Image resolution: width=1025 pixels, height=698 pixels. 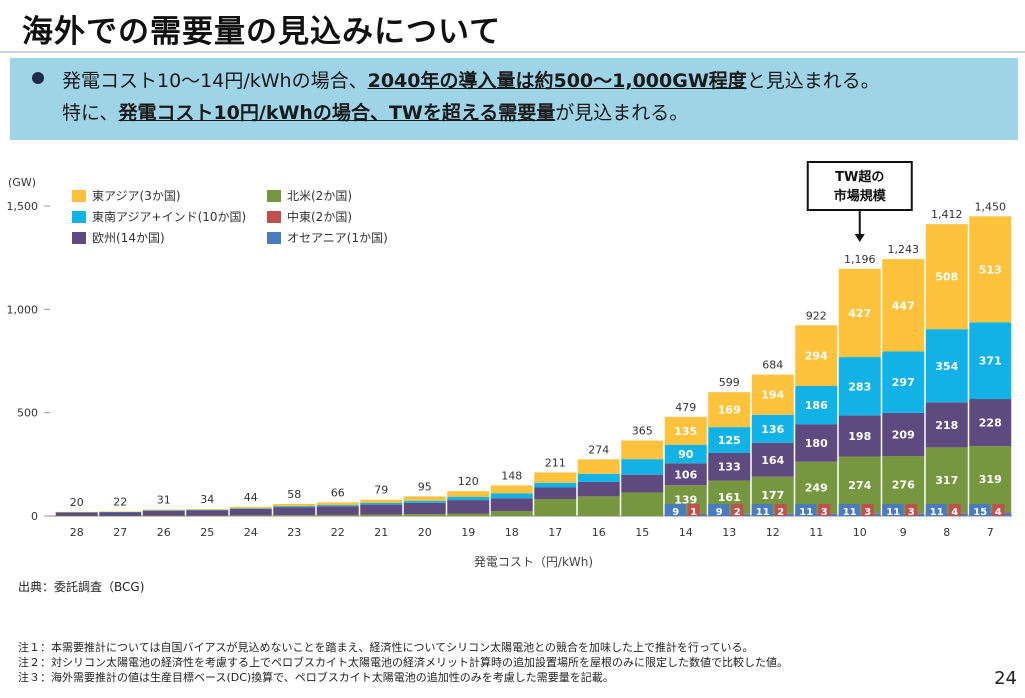 I want to click on x-tick-label: 18, so click(x=512, y=532).